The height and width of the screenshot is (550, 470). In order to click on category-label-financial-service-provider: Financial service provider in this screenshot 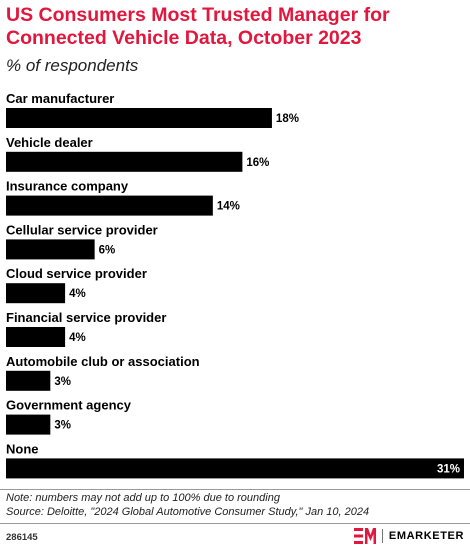, I will do `click(86, 317)`.